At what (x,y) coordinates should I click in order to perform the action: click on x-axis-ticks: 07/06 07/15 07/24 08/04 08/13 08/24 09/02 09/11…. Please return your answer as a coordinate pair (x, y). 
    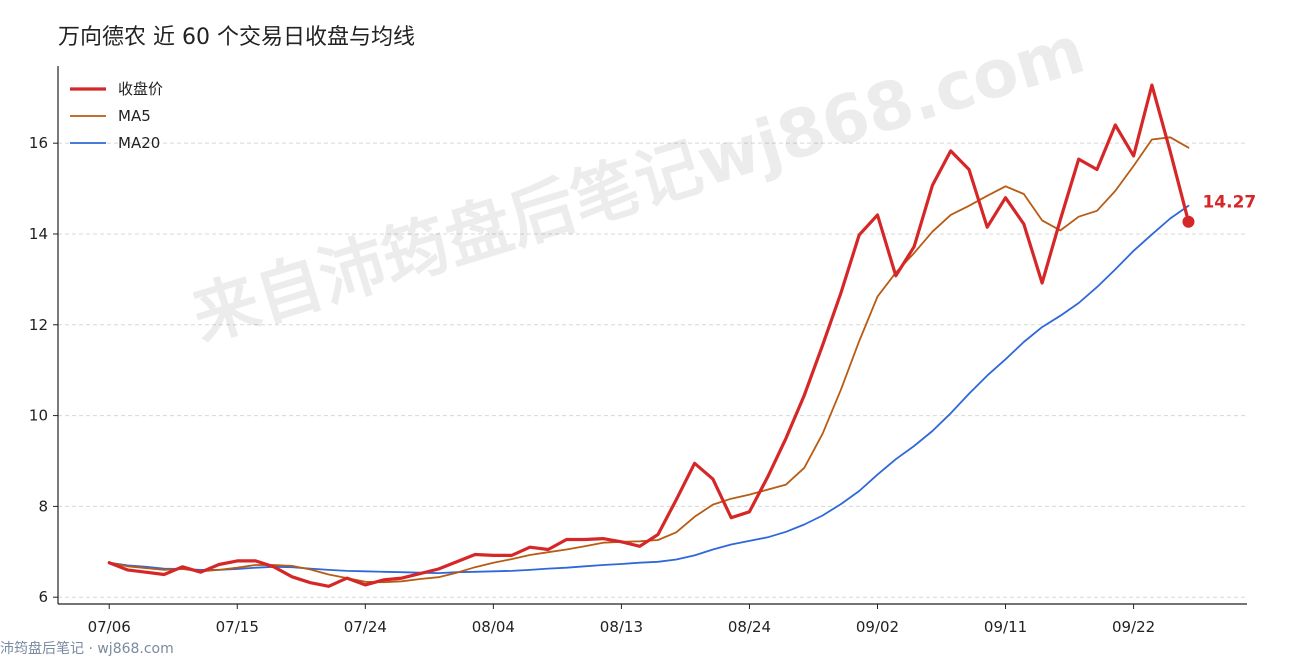
    Looking at the image, I should click on (621, 620).